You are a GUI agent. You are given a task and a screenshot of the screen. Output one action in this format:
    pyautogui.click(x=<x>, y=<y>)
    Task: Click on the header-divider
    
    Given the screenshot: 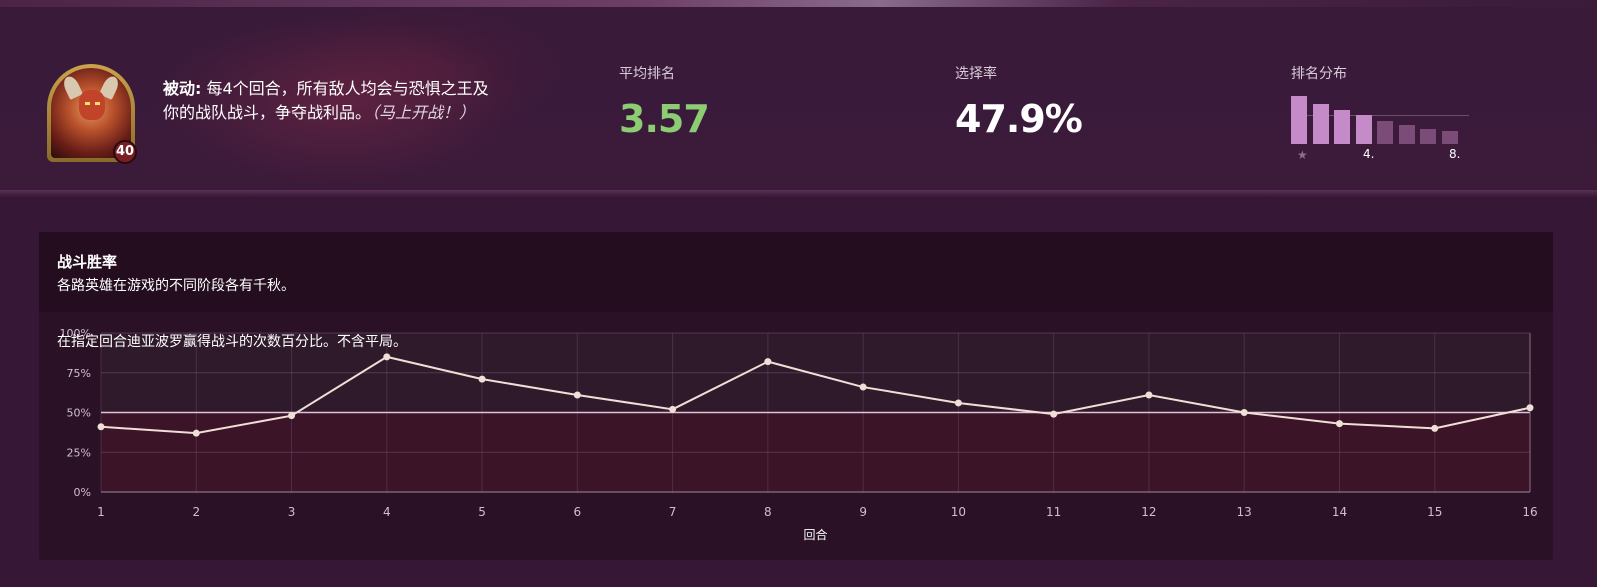 What is the action you would take?
    pyautogui.click(x=798, y=193)
    